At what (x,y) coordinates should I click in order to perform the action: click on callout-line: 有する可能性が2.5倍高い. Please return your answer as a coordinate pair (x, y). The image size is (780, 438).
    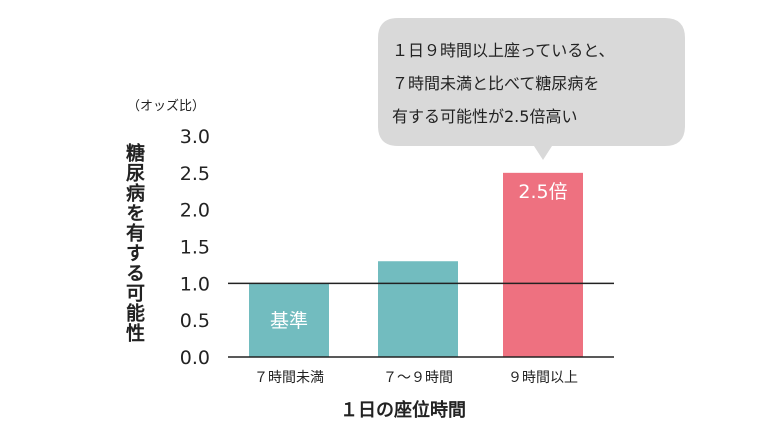
    Looking at the image, I should click on (485, 116).